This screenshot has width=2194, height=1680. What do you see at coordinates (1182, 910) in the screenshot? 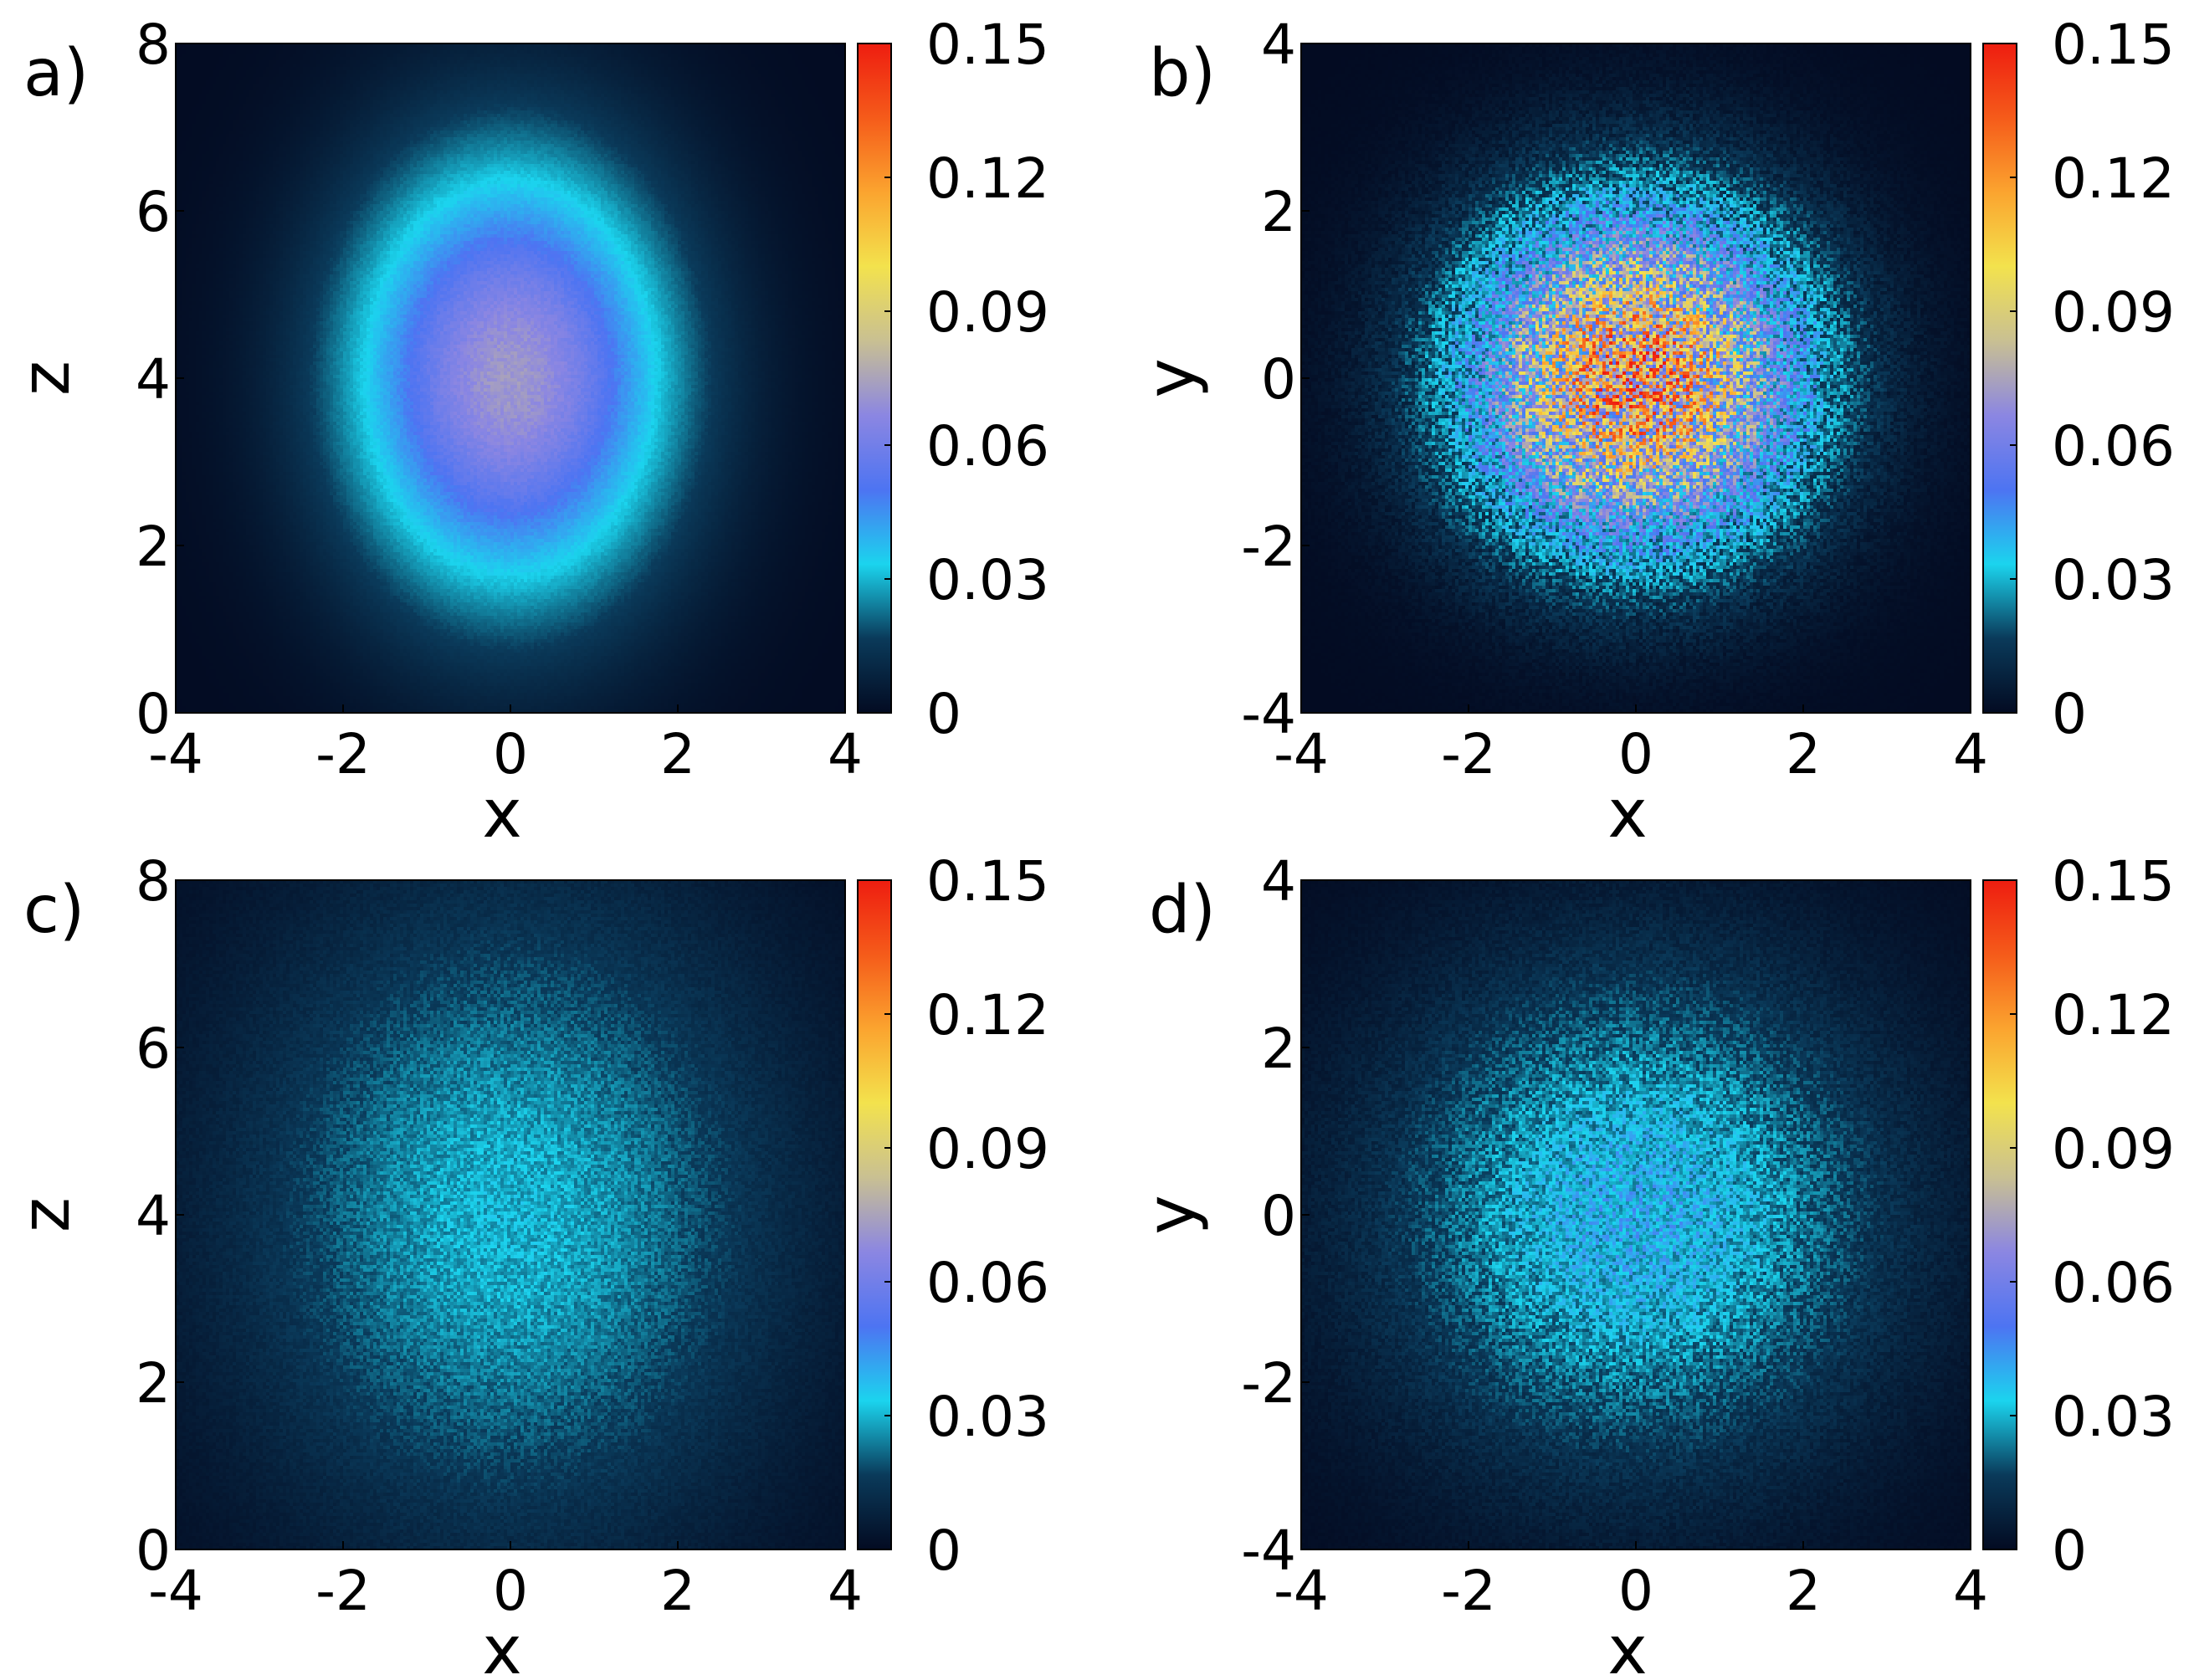
I see `panel-label: d)` at bounding box center [1182, 910].